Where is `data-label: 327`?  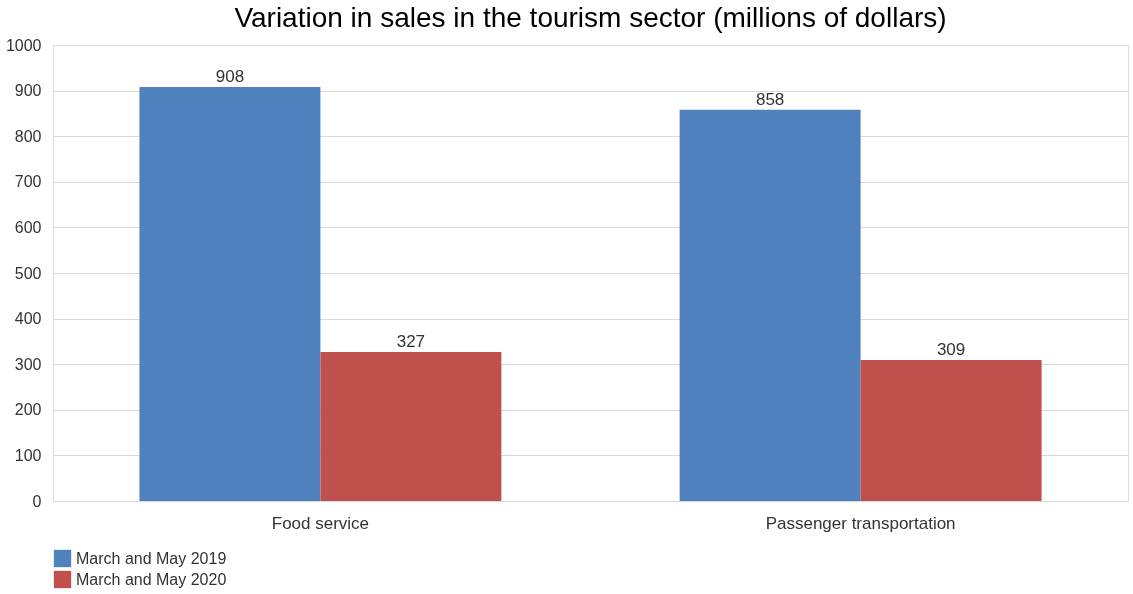
data-label: 327 is located at coordinates (411, 341).